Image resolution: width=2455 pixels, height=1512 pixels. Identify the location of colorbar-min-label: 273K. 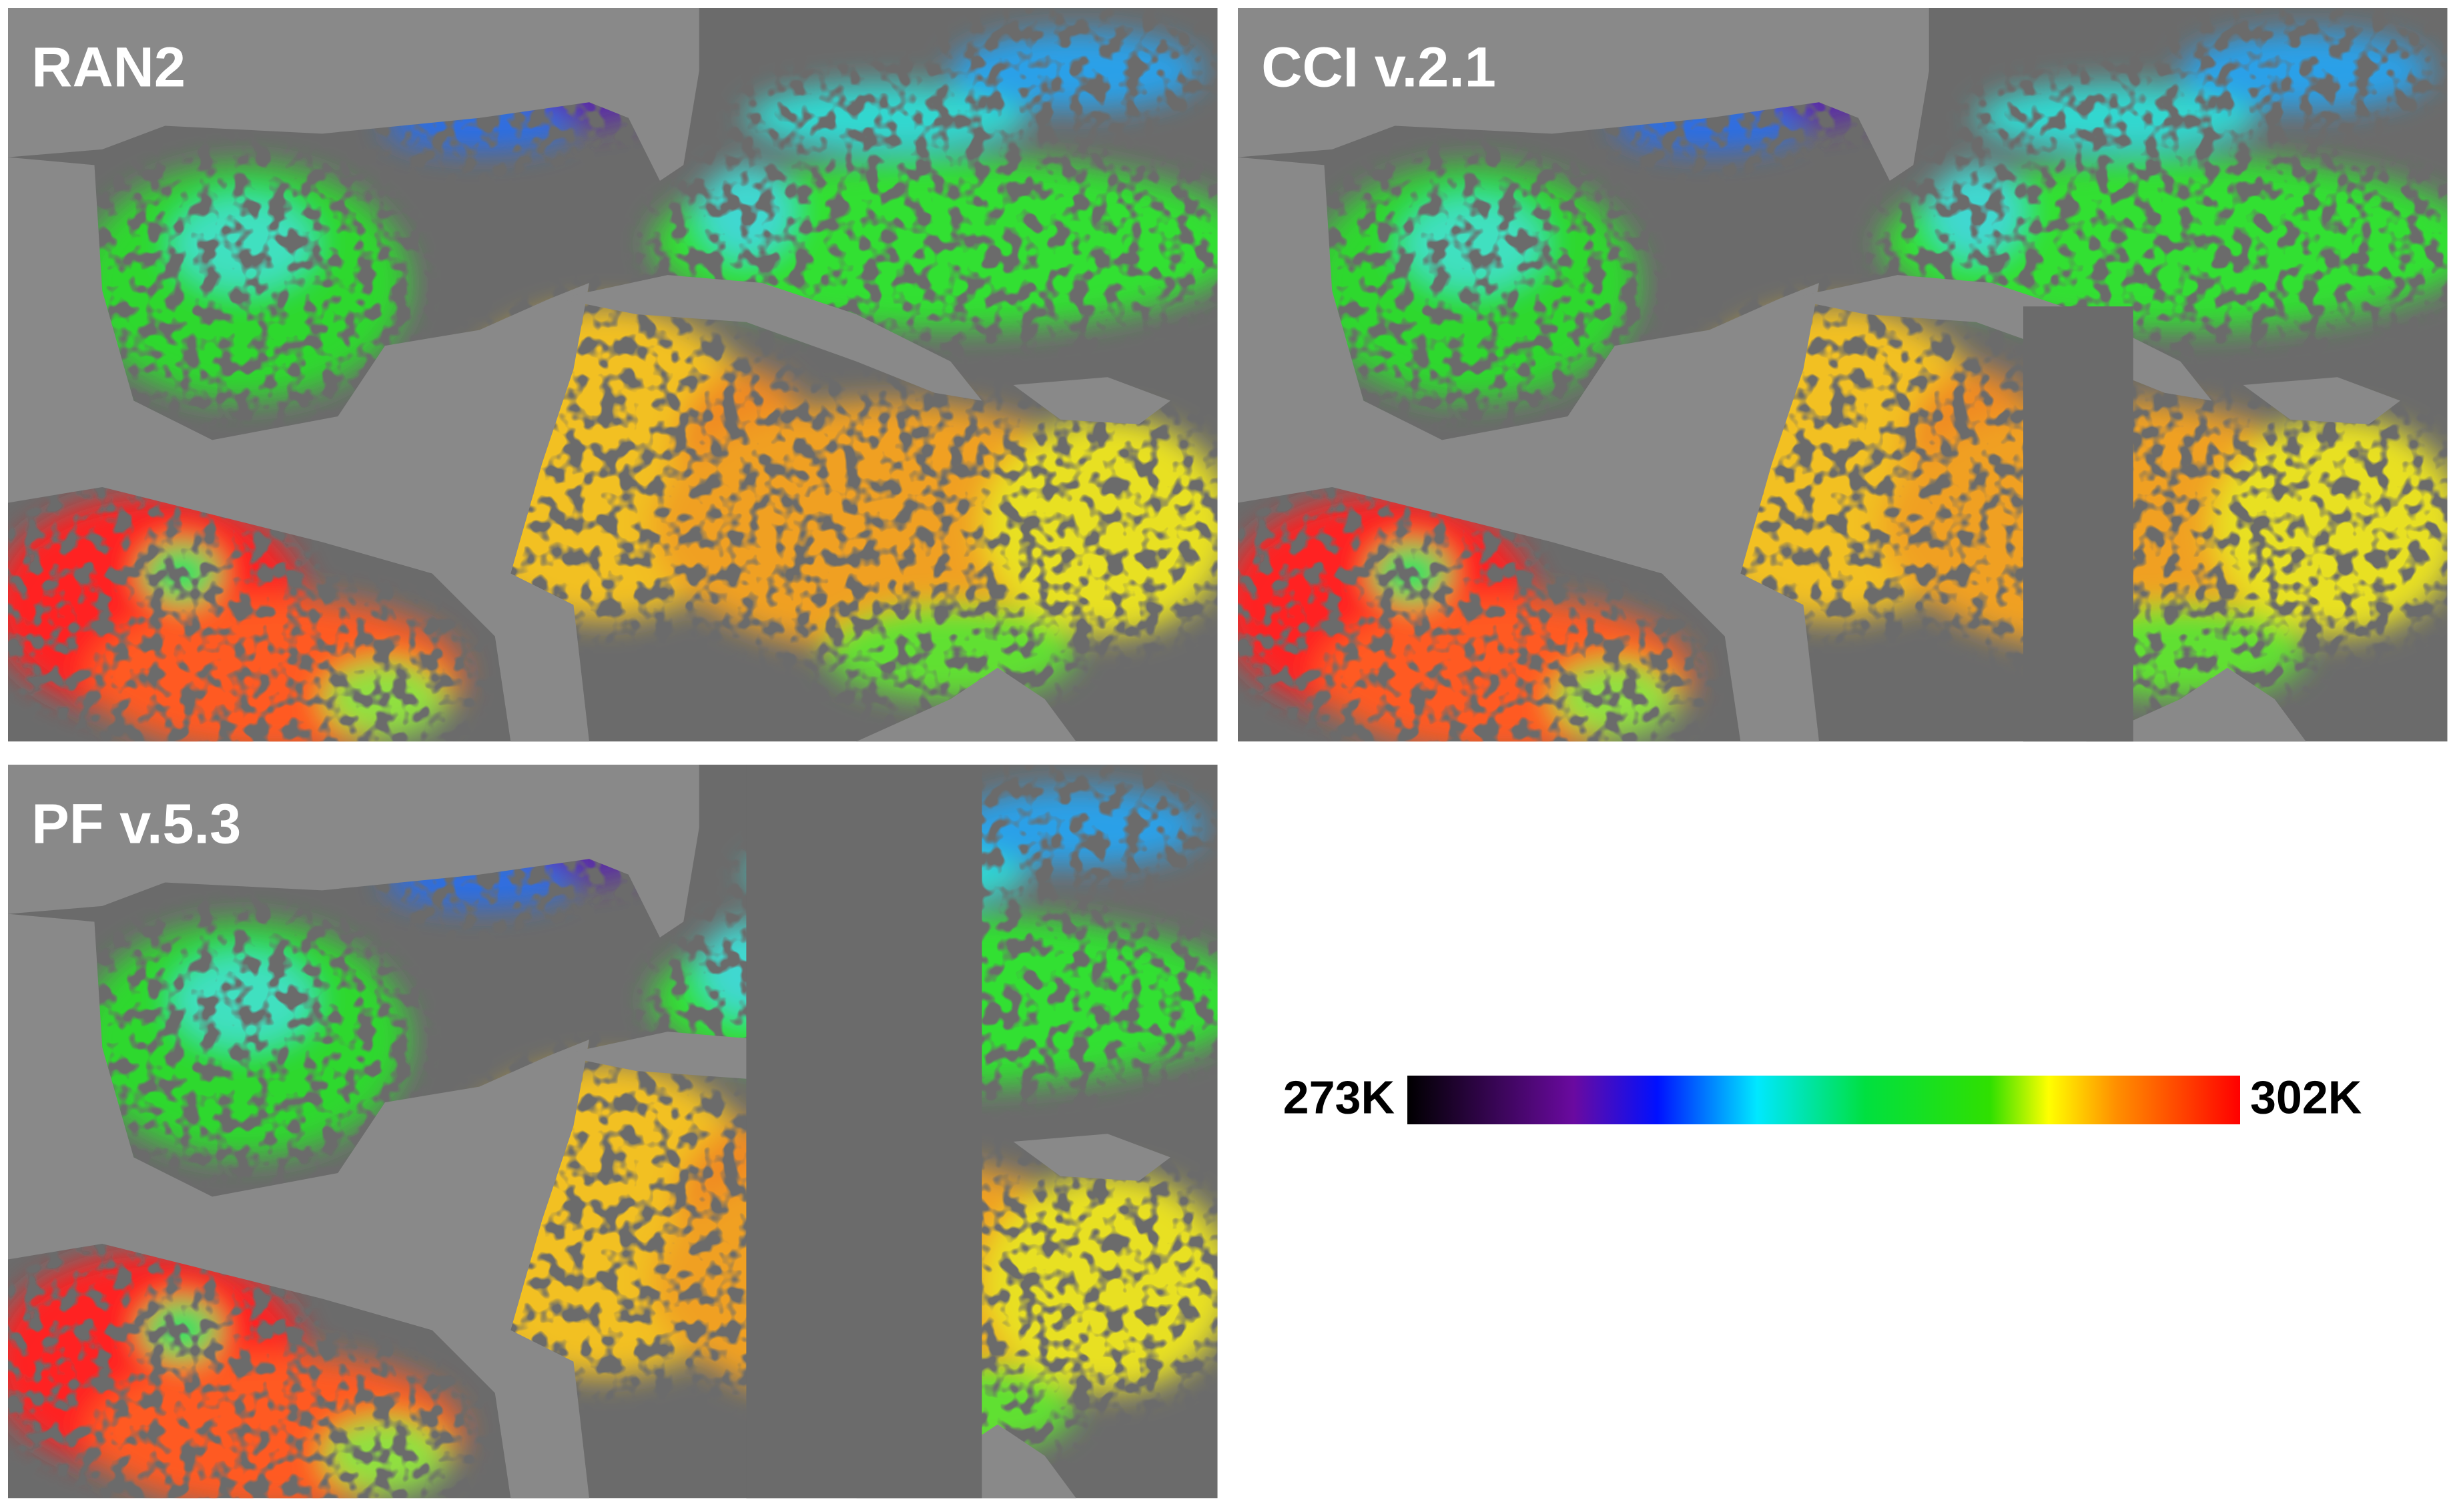
(1339, 1097).